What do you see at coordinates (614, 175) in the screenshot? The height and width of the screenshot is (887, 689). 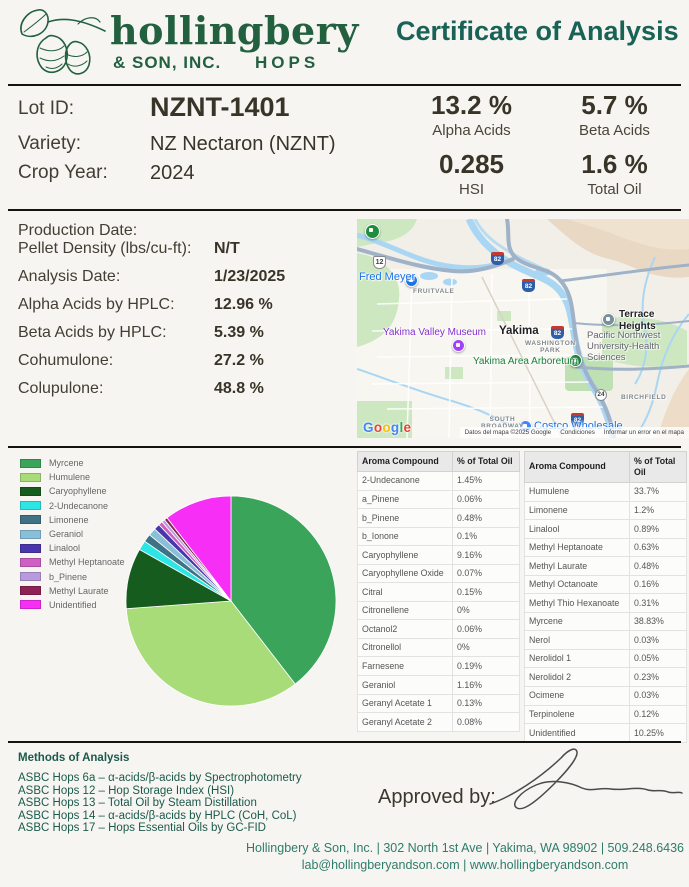 I see `stat-total-oil: 1.6 % Total Oil` at bounding box center [614, 175].